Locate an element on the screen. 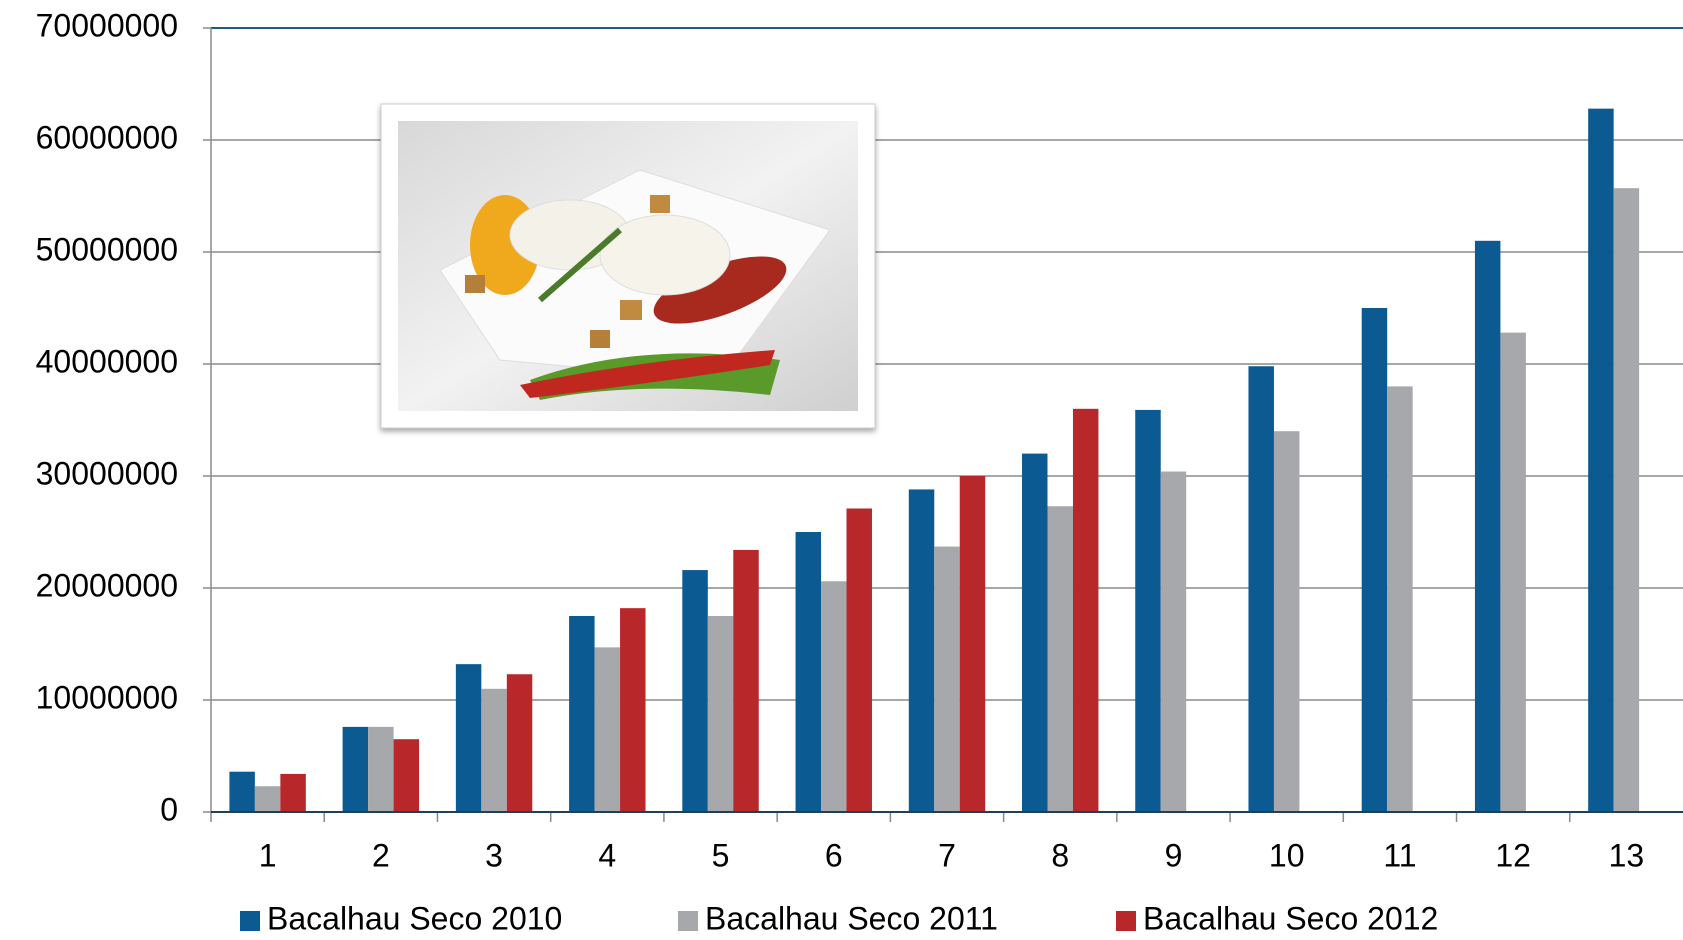  legend-label: Bacalhau Seco 2011 is located at coordinates (851, 918).